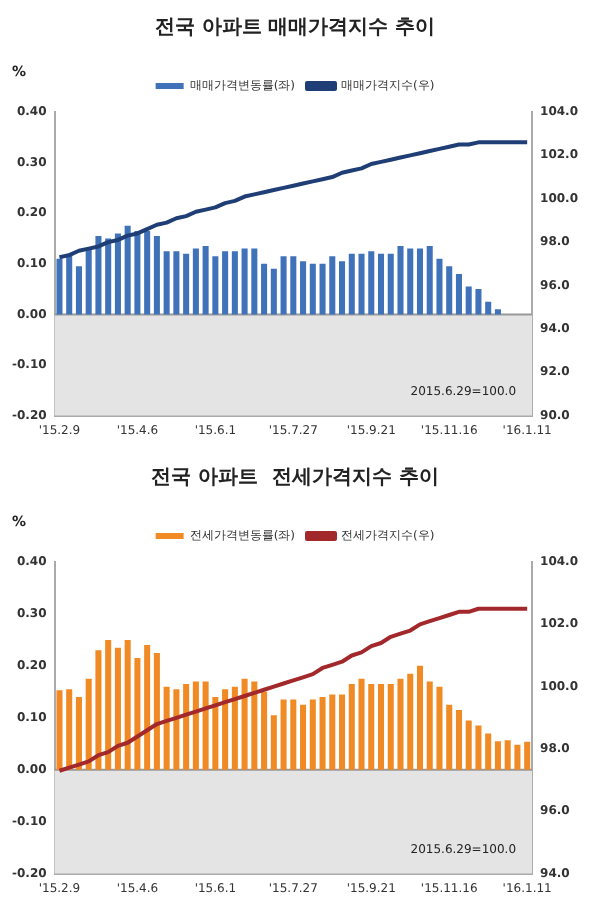 Image resolution: width=590 pixels, height=908 pixels. I want to click on chart-title: 전국 아파트 매매가격지수 추이, so click(295, 28).